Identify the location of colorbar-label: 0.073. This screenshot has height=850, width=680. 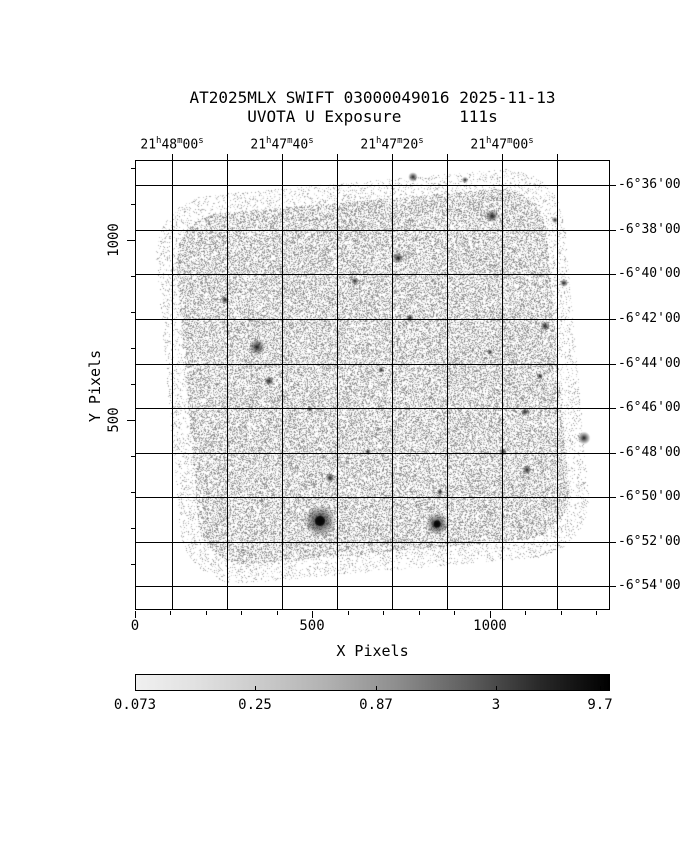
(135, 705).